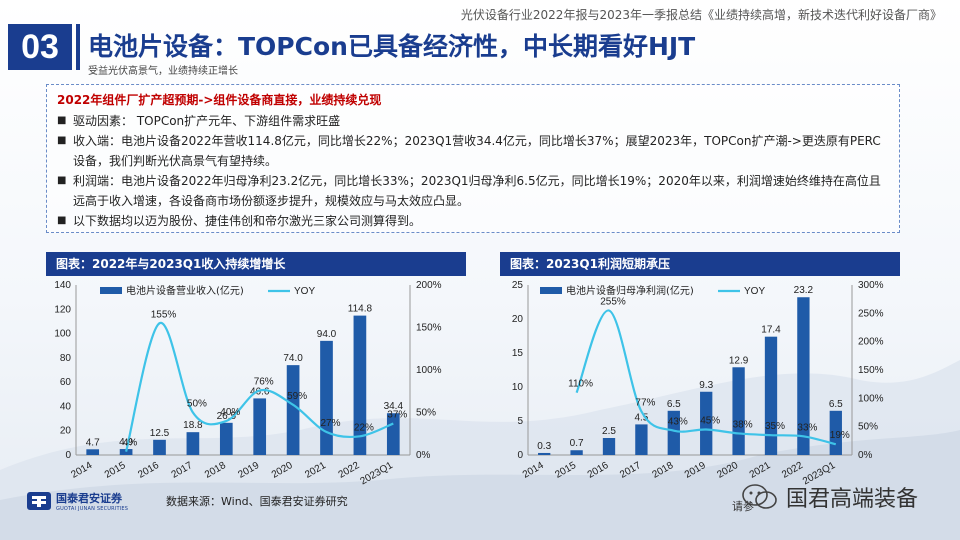  I want to click on x-tick-label: 2023Q1, so click(376, 474).